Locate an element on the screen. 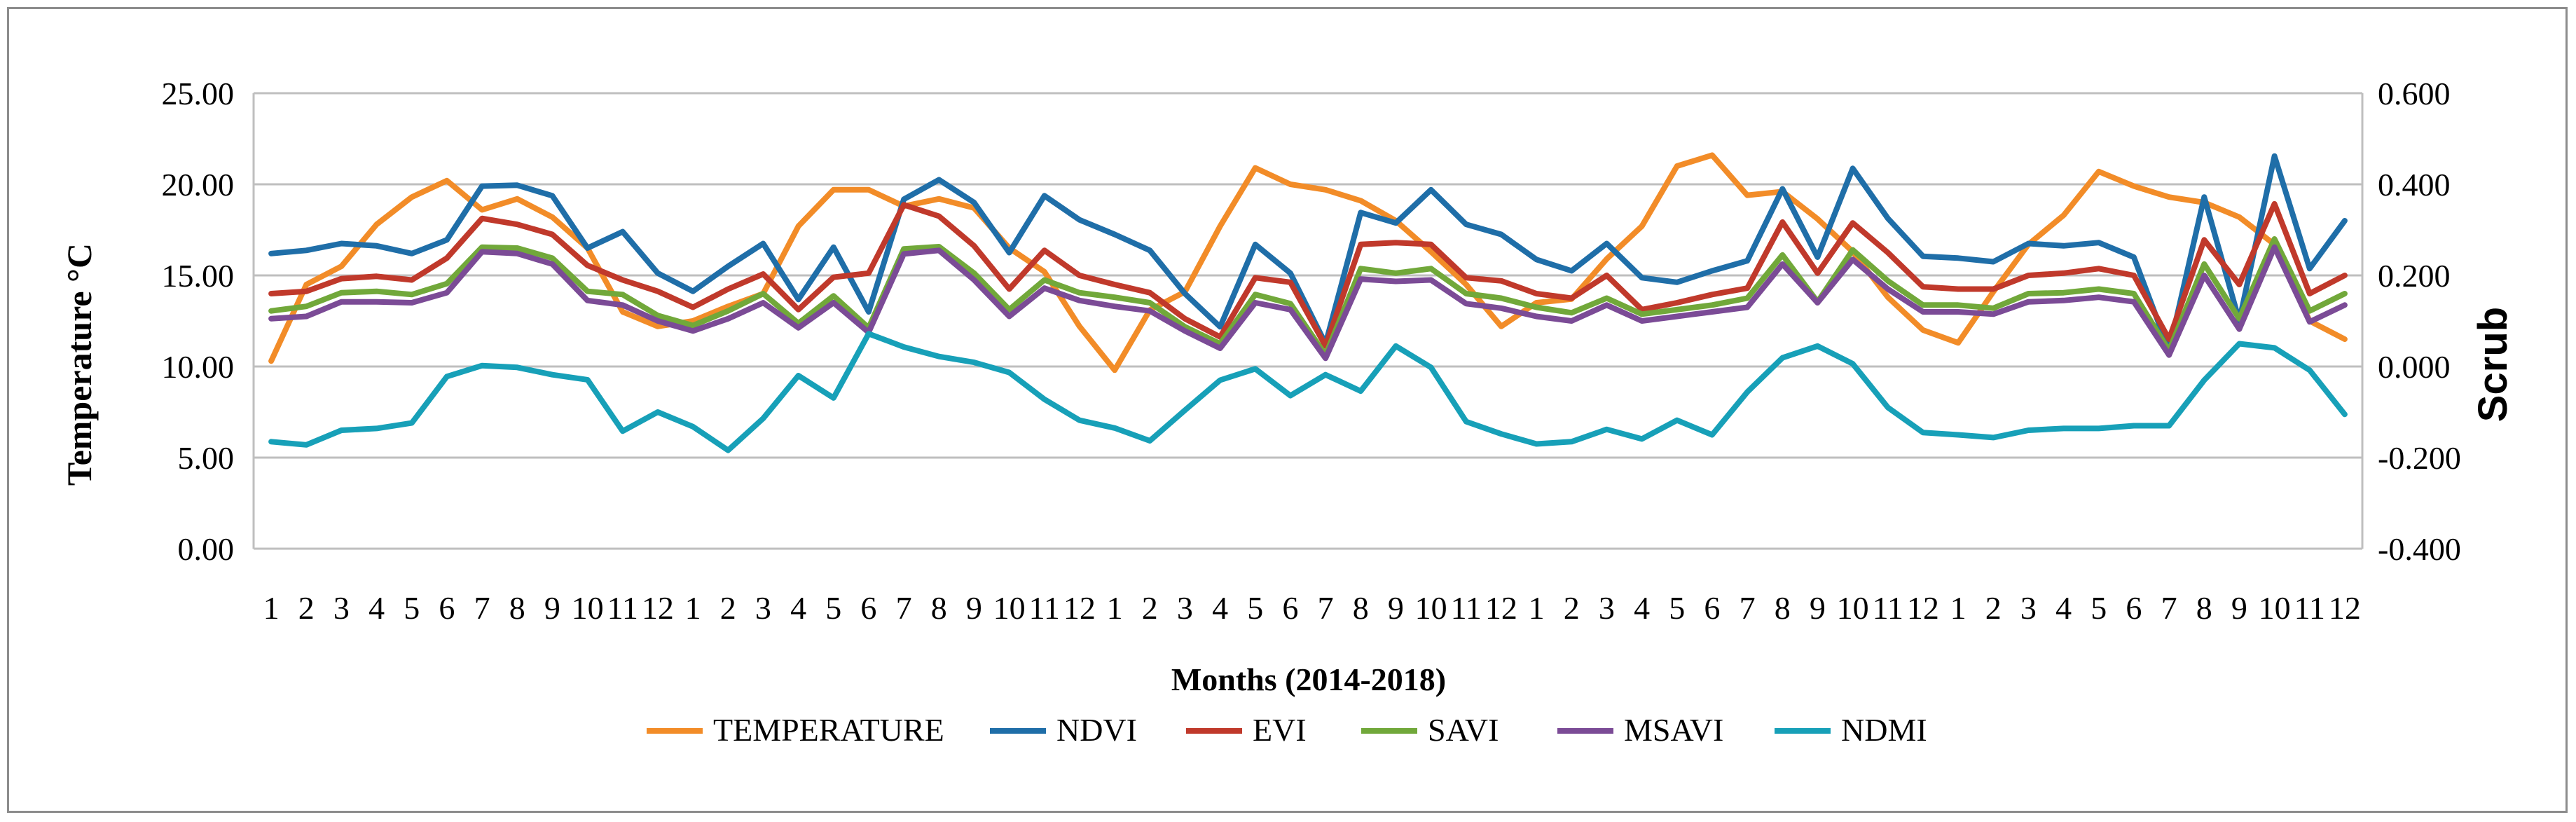 The width and height of the screenshot is (2576, 822). legend-label-temperature: TEMPERATURE is located at coordinates (828, 730).